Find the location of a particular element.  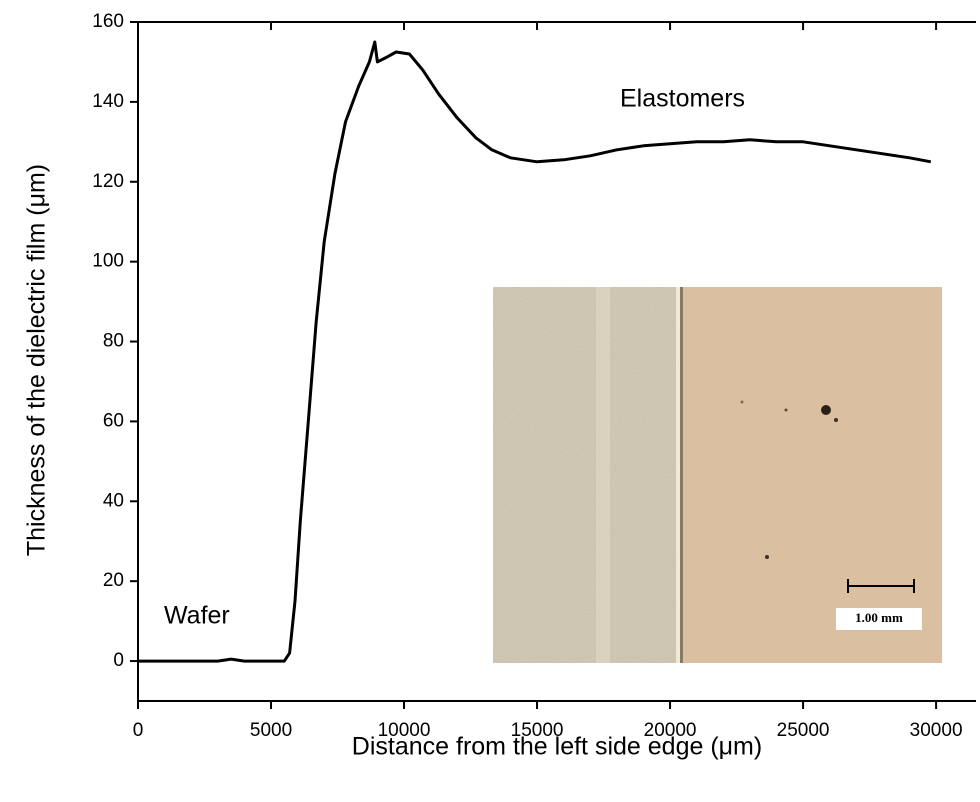

x-tick-label: 10000 is located at coordinates (404, 730).